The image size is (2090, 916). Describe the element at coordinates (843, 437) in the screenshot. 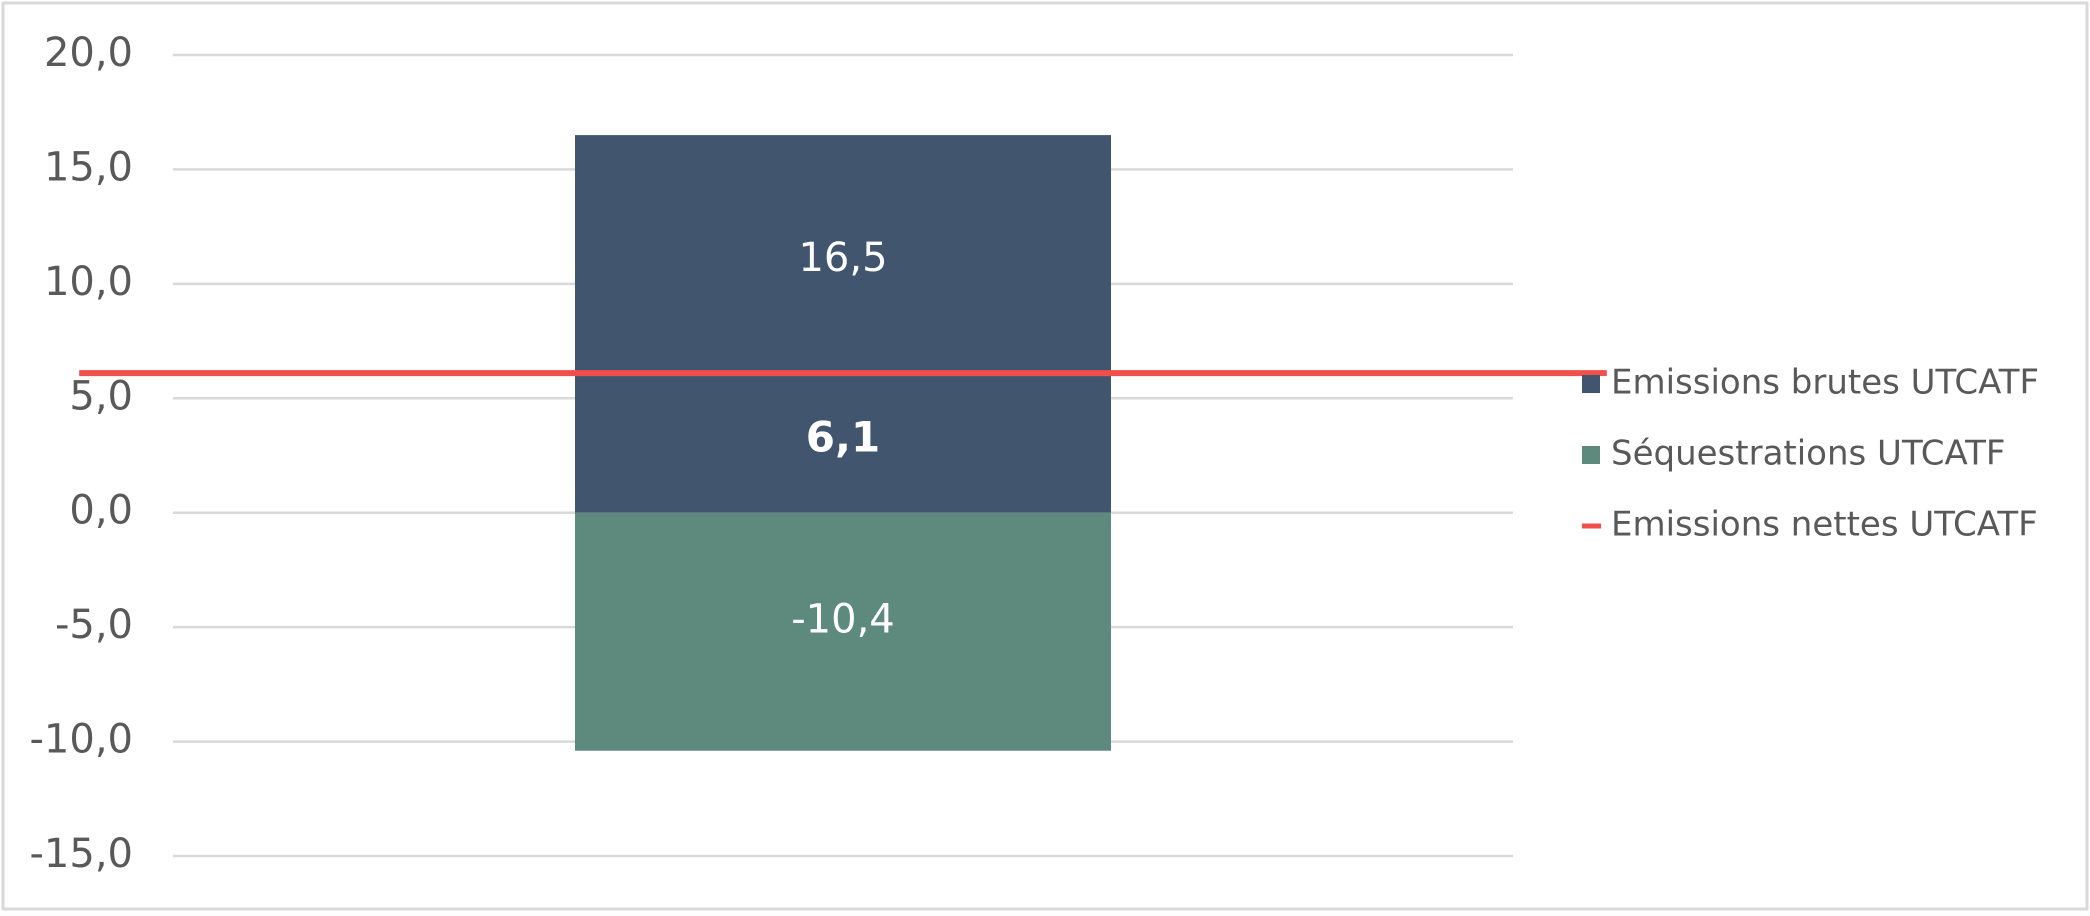

I see `value-label: 6,1` at that location.